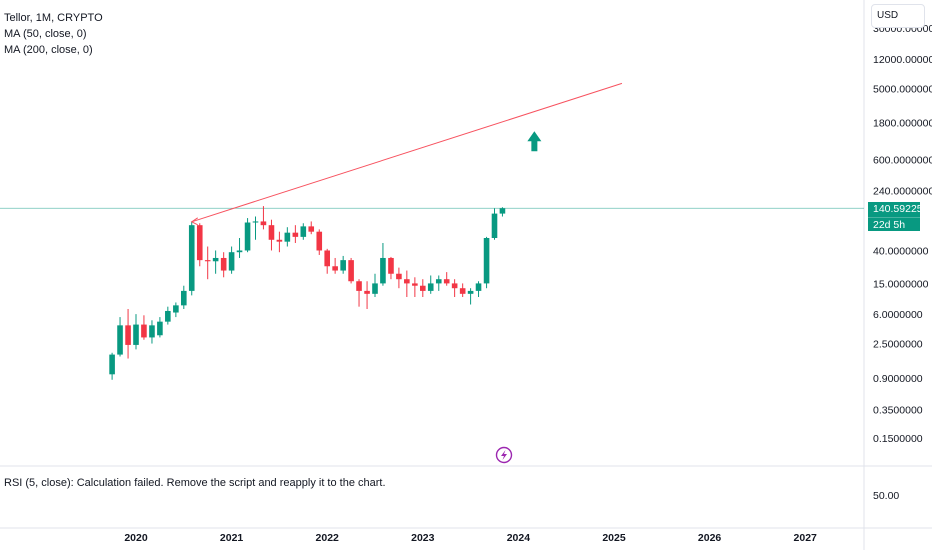  What do you see at coordinates (328, 538) in the screenshot?
I see `time-axis-tick: 2022` at bounding box center [328, 538].